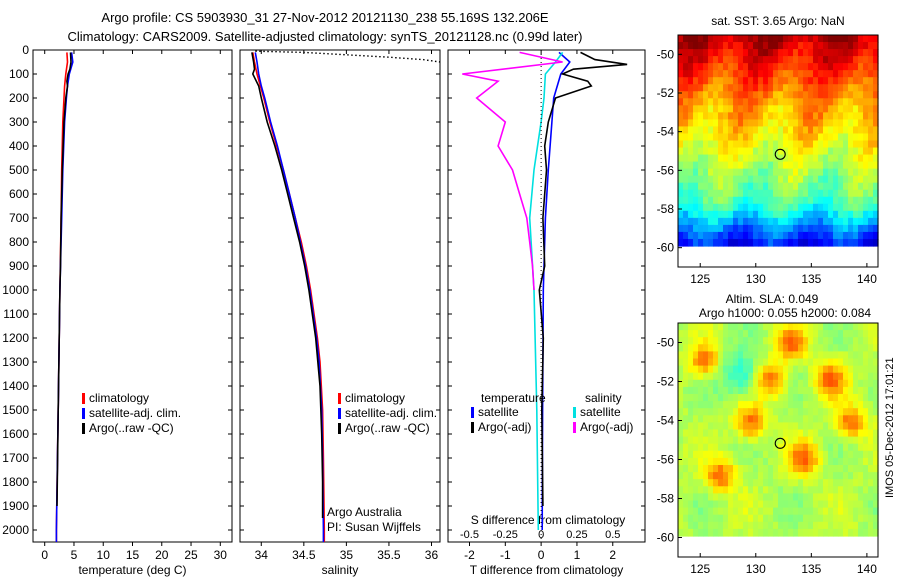 This screenshot has width=900, height=580. Describe the element at coordinates (162, 555) in the screenshot. I see `x-tick-label: 20` at that location.